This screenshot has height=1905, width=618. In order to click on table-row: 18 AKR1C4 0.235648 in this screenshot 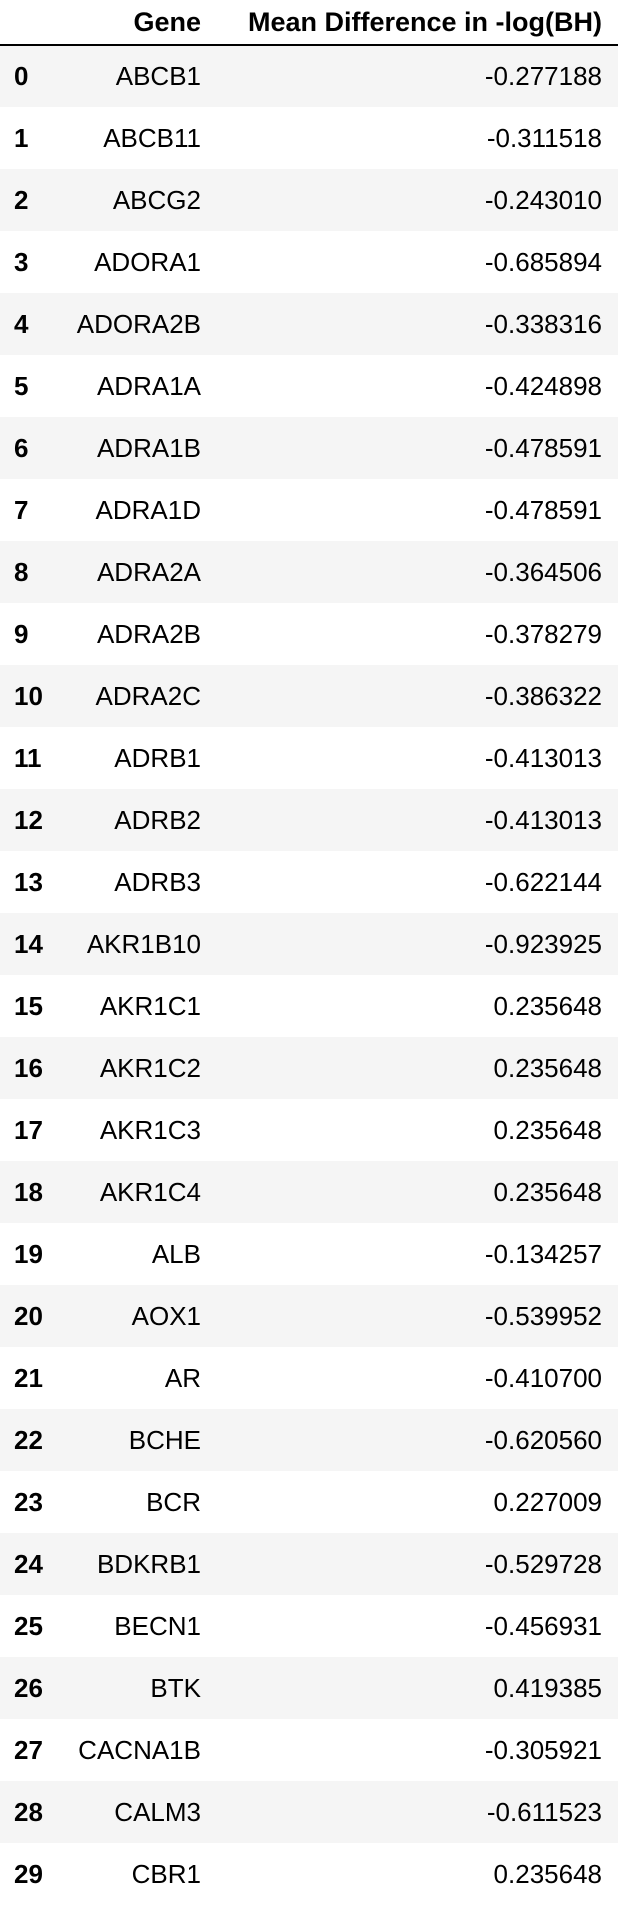, I will do `click(309, 1192)`.